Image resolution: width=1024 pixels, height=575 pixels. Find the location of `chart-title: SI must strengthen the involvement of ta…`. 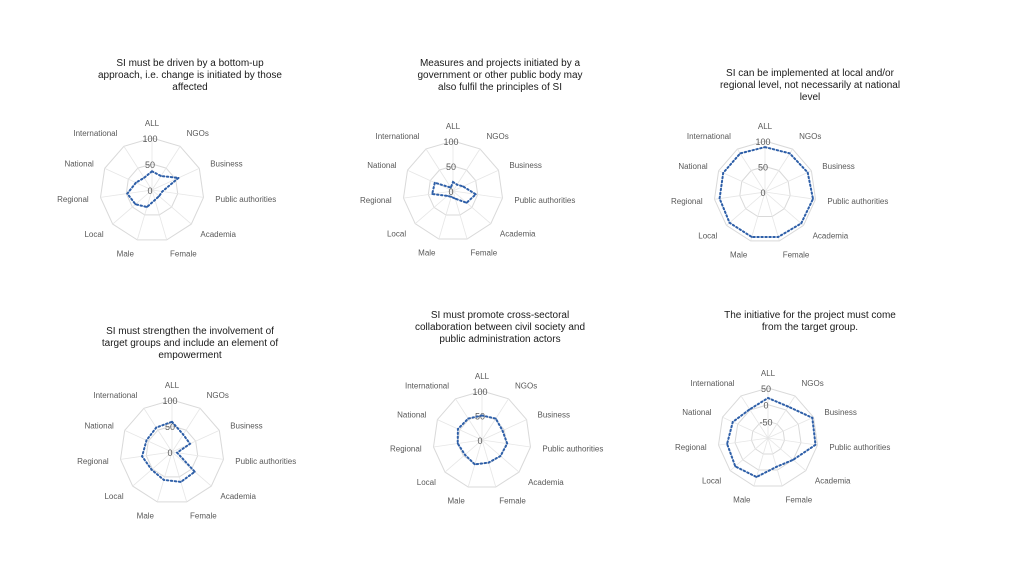

chart-title: SI must strengthen the involvement of ta… is located at coordinates (190, 343).